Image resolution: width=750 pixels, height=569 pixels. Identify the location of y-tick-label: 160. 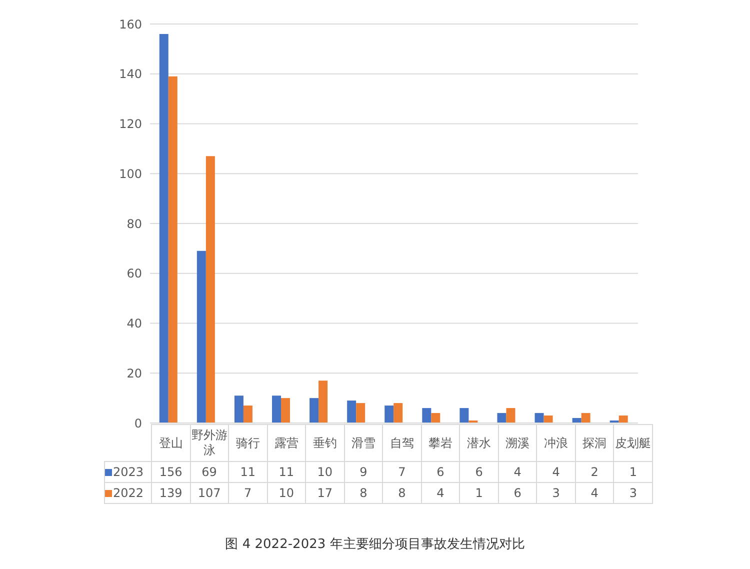
(130, 24).